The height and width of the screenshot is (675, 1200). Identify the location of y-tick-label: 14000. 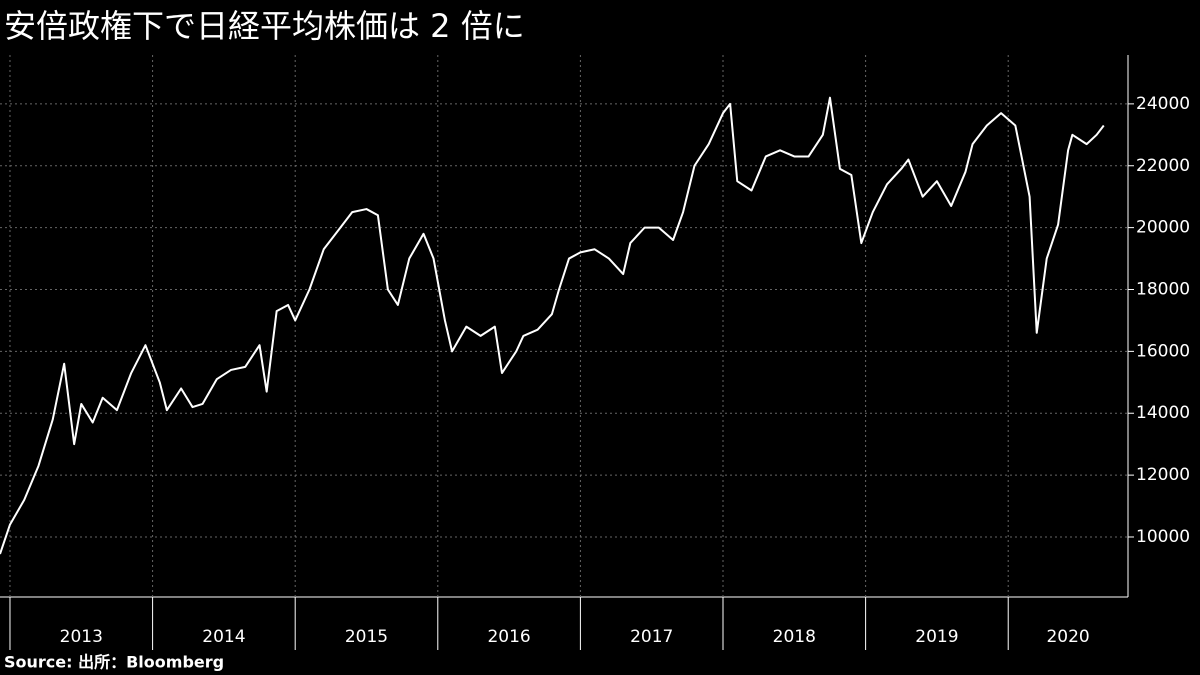
(1163, 413).